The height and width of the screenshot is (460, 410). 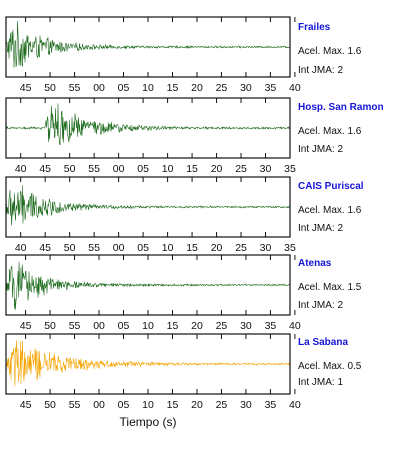 I want to click on tick-label-la-sabana-7: 20, so click(x=197, y=405).